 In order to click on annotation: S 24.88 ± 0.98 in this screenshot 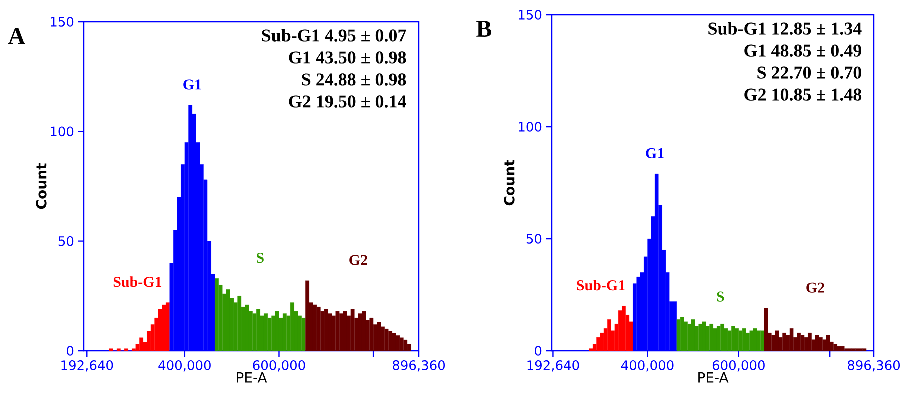, I will do `click(354, 80)`.